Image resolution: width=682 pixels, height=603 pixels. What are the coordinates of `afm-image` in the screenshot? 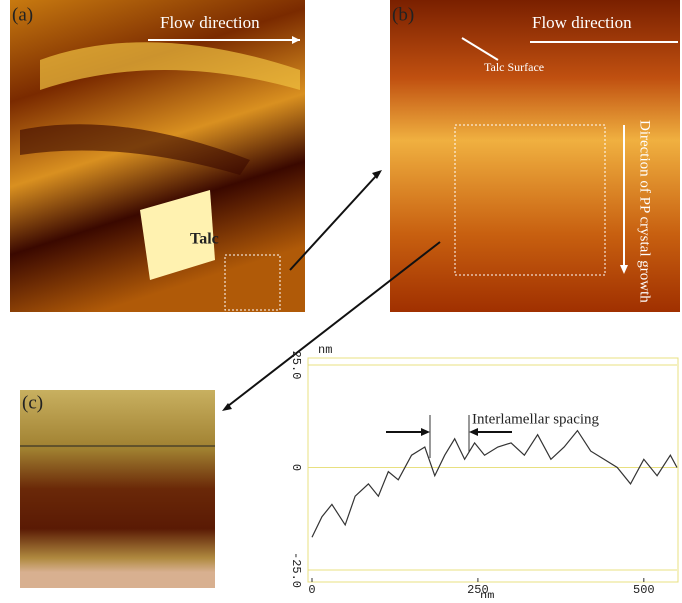 It's located at (117, 489).